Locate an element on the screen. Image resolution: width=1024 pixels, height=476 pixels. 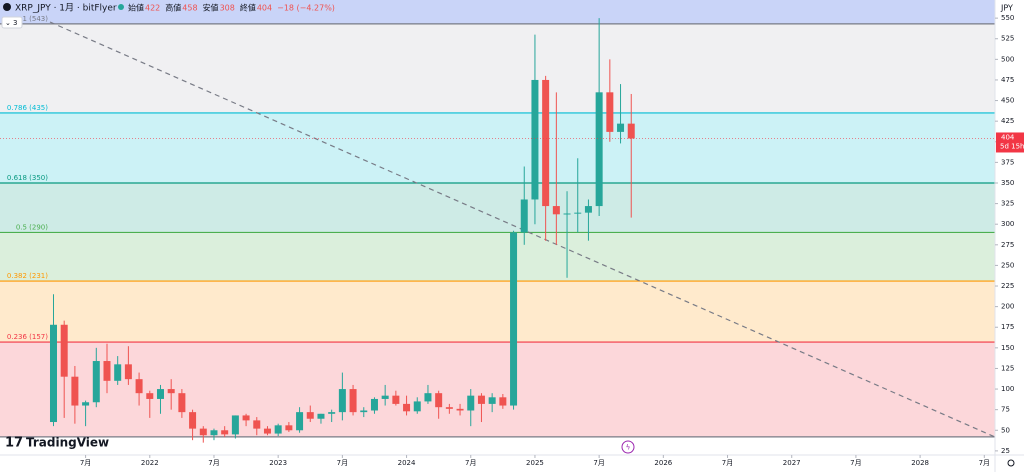
ohlc-label: 終値 is located at coordinates (248, 8).